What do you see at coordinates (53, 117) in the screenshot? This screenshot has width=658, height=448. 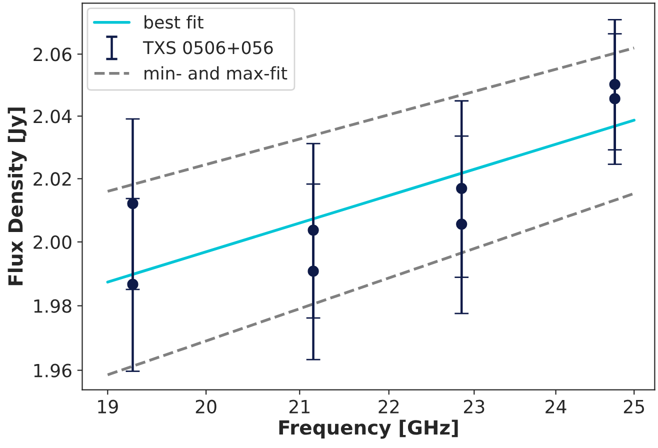 I see `y-tick-label: 2.04` at bounding box center [53, 117].